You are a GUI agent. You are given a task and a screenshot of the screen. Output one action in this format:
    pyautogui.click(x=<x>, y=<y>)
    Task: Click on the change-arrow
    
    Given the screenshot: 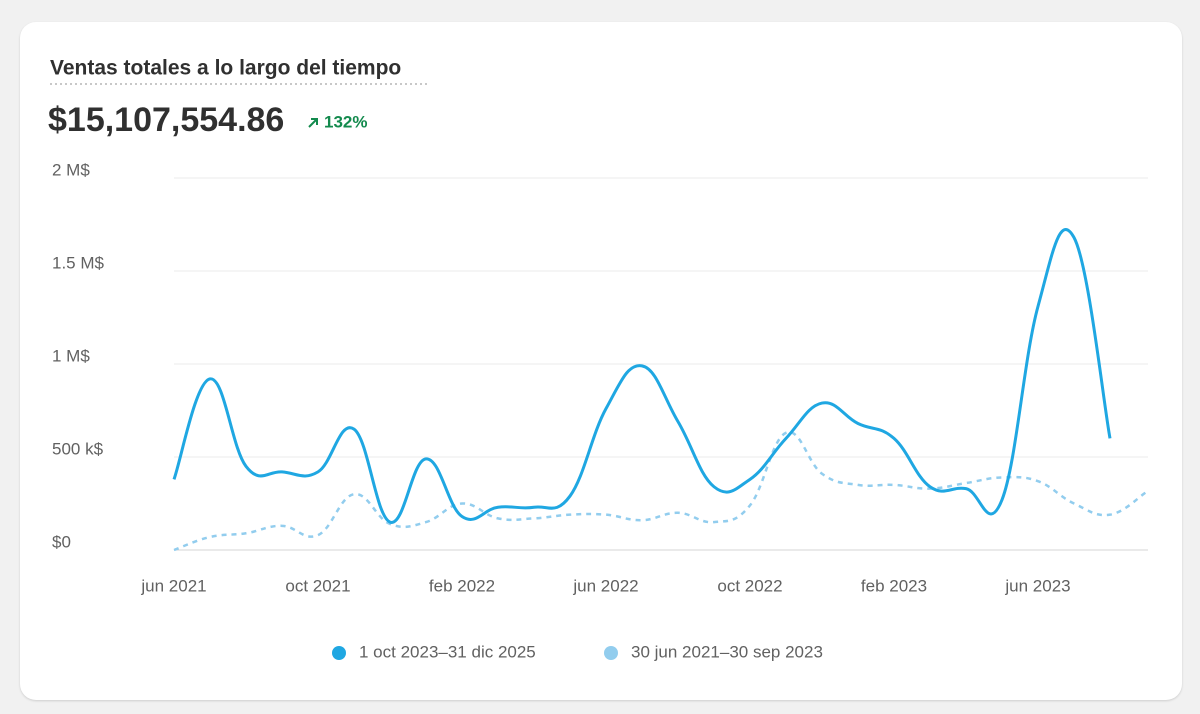 What is the action you would take?
    pyautogui.click(x=313, y=123)
    